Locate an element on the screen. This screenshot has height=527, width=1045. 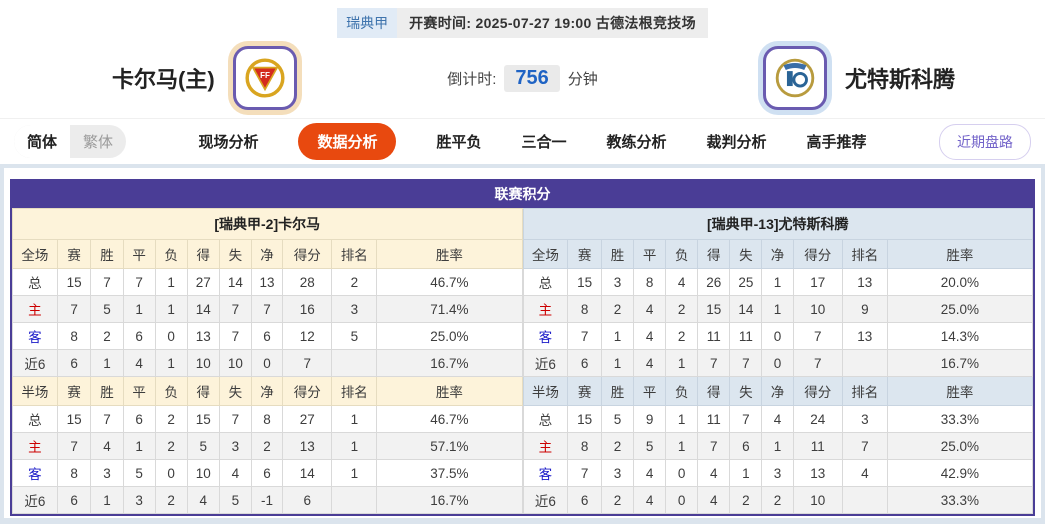
table-row: 总 15 7 6 2 15 7 8 27 1 46.7% is located at coordinates (267, 419).